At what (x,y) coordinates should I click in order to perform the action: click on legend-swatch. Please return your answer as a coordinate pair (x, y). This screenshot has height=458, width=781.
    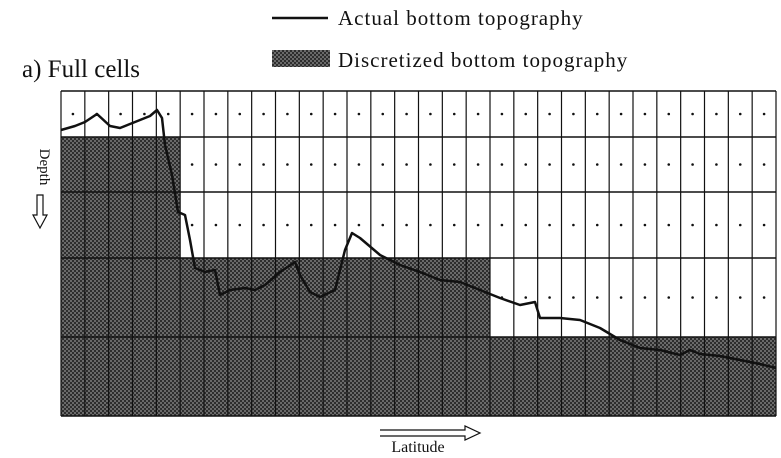
    Looking at the image, I should click on (301, 58).